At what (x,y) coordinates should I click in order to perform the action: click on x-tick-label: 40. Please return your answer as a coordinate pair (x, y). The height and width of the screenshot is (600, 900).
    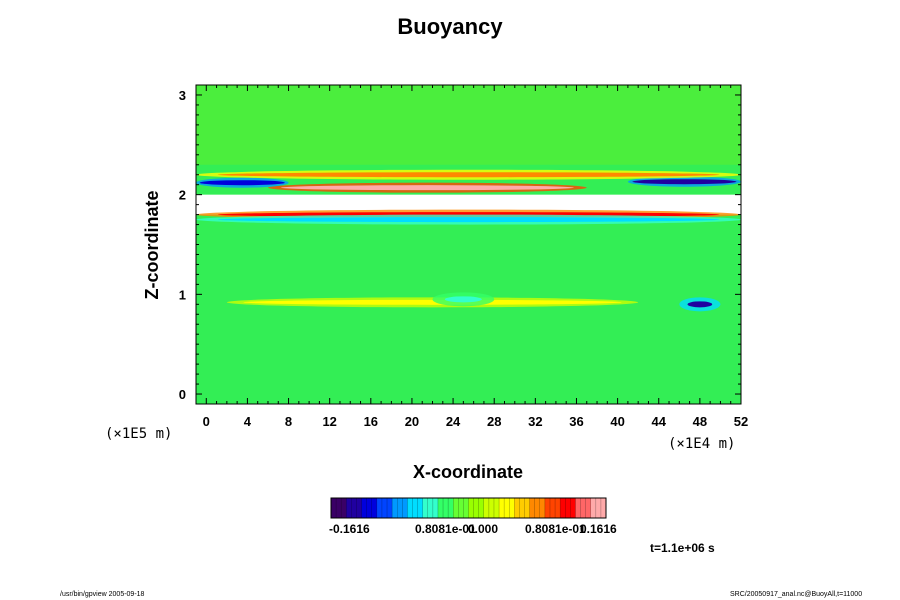
    Looking at the image, I should click on (617, 421).